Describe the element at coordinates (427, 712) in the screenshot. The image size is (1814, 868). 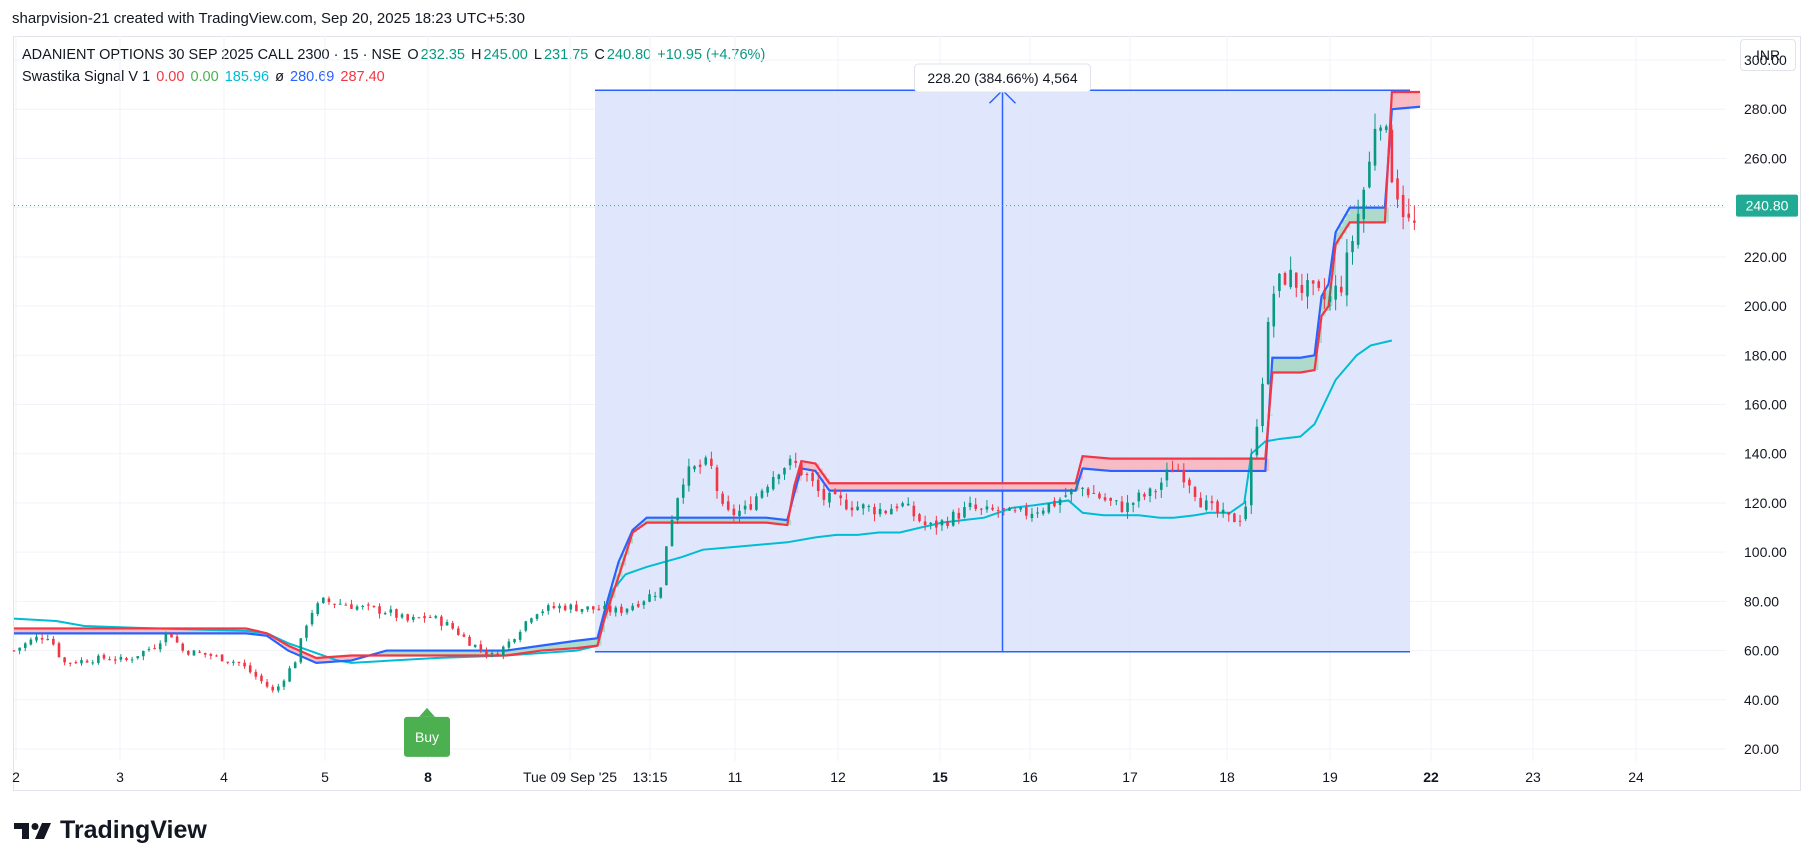
I see `buy-signal-pointer` at that location.